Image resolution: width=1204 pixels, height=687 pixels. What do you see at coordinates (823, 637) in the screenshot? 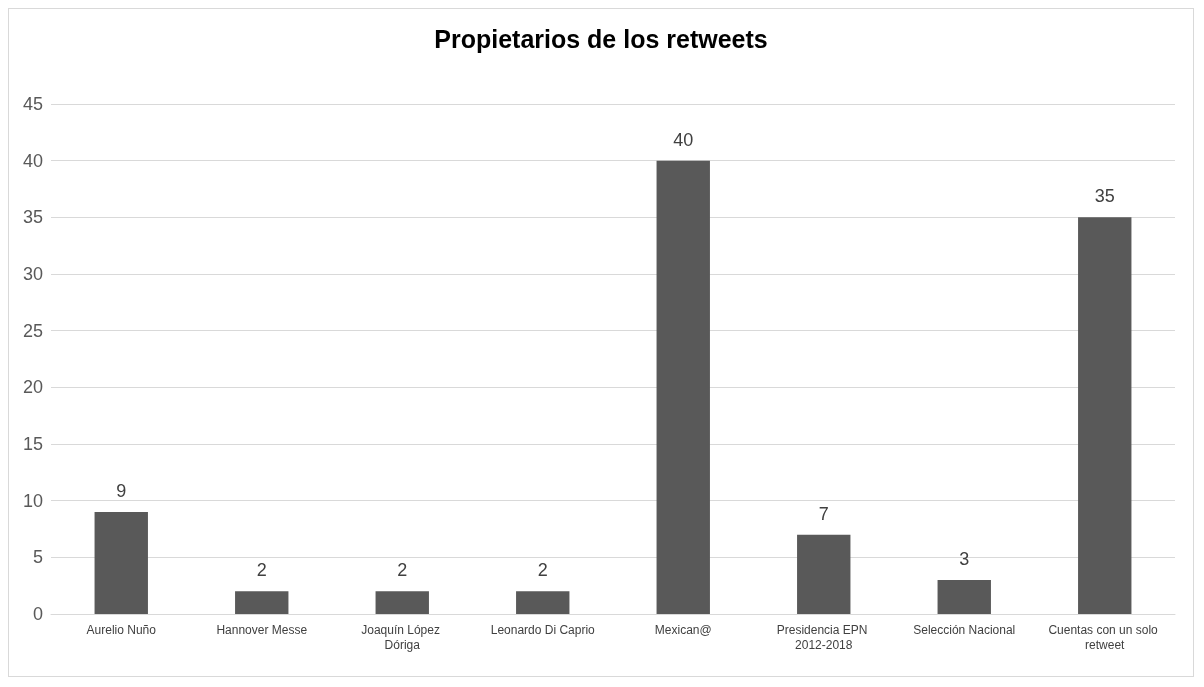
I see `x-tick-label: Presidencia EPN 2012-2018` at bounding box center [823, 637].